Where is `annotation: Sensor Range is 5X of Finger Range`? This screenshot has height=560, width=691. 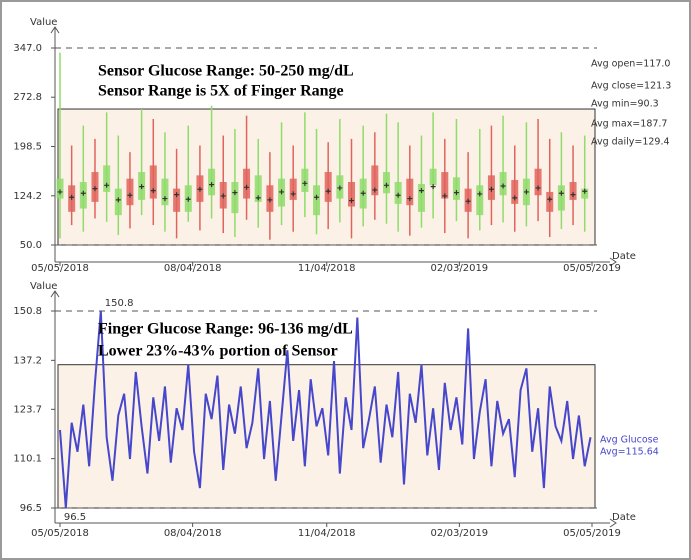
annotation: Sensor Range is 5X of Finger Range is located at coordinates (221, 91).